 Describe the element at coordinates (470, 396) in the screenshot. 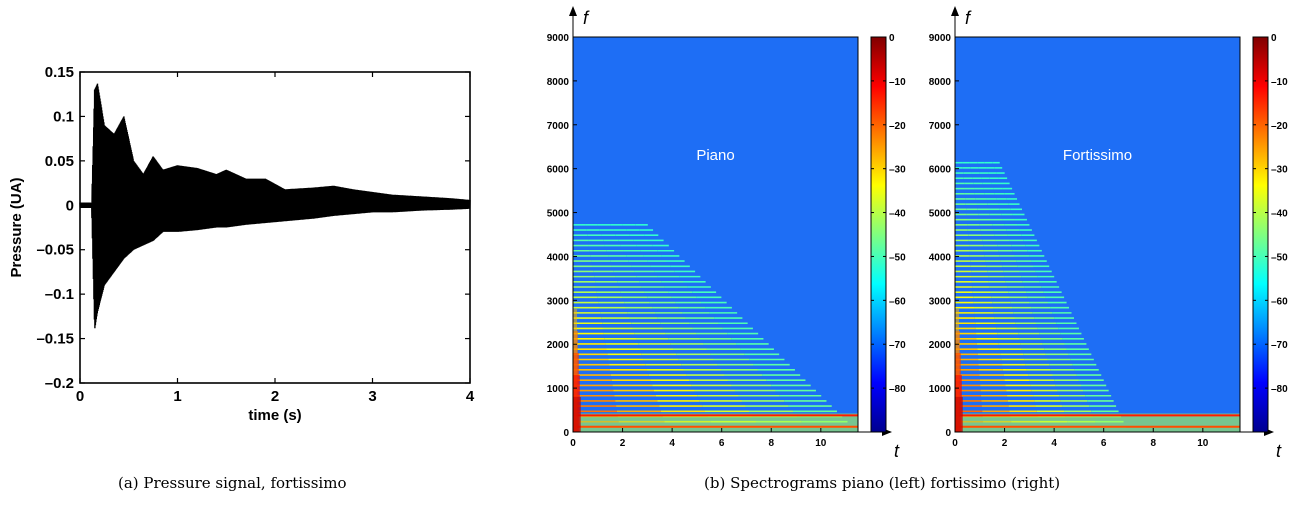

I see `x-tick-label: 4` at that location.